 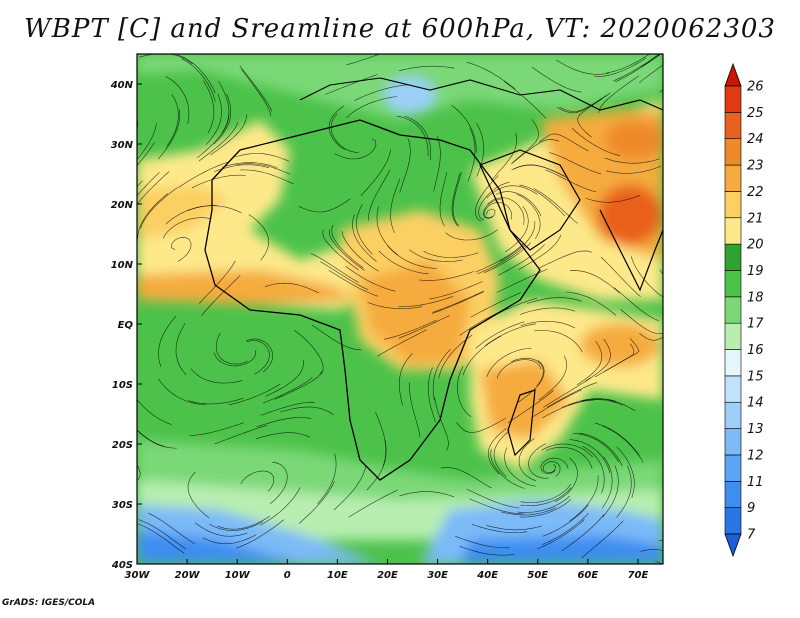 I want to click on colorbar-label: 21, so click(x=755, y=218).